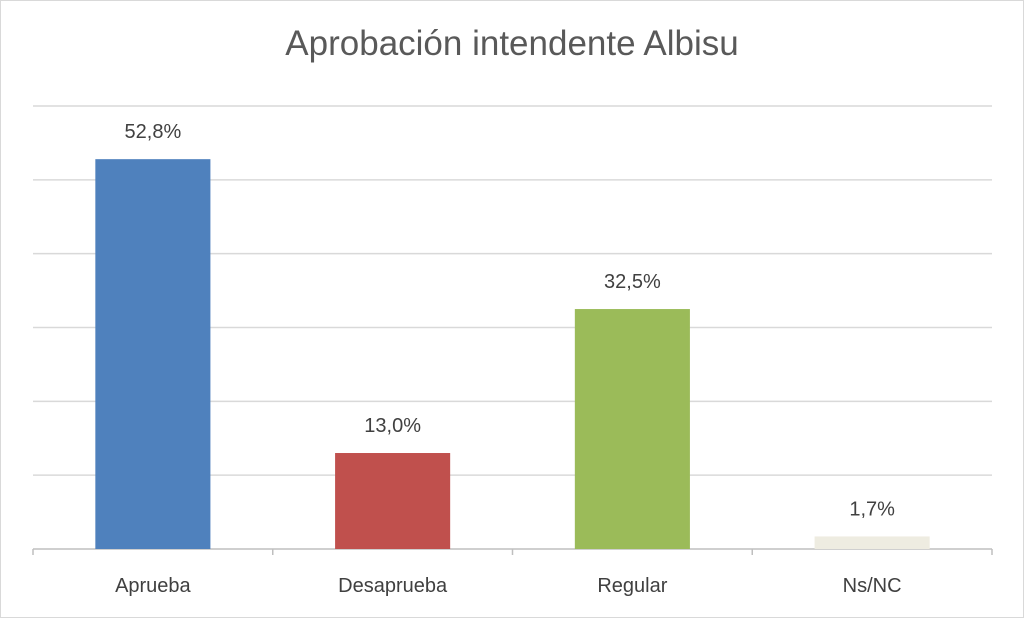  What do you see at coordinates (872, 586) in the screenshot?
I see `x-tick-label: Ns/NC` at bounding box center [872, 586].